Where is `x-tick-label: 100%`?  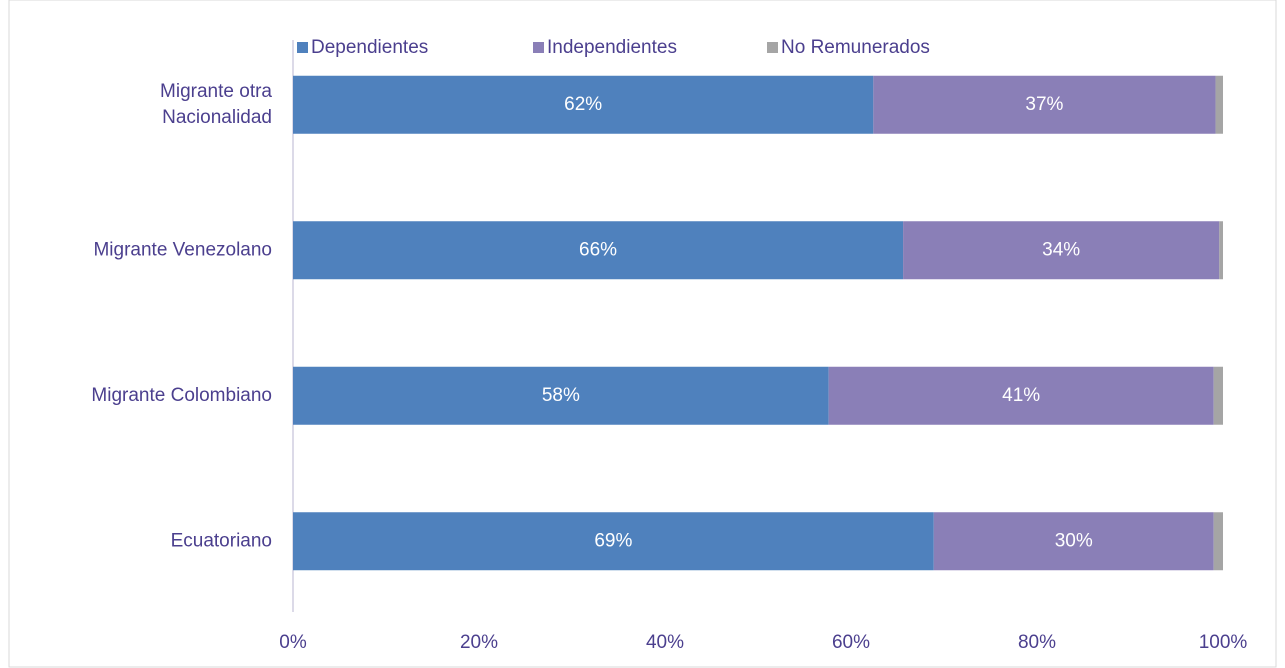
x-tick-label: 100% is located at coordinates (1223, 642).